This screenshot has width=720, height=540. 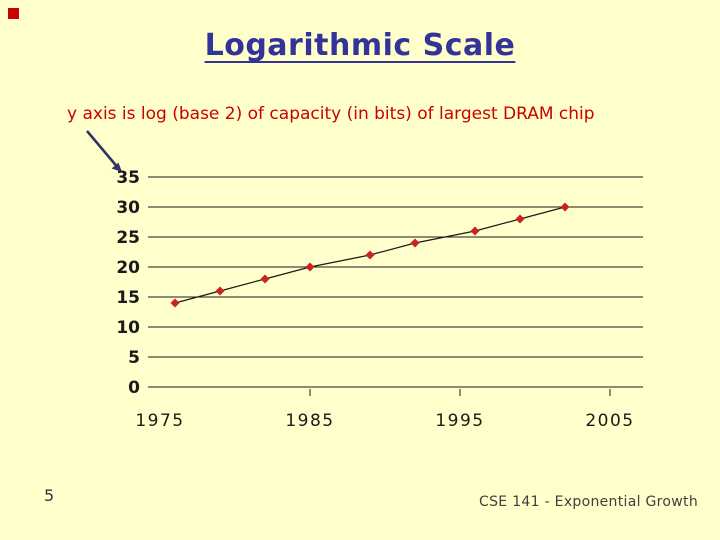 I want to click on svg-text: 1995, so click(x=459, y=421).